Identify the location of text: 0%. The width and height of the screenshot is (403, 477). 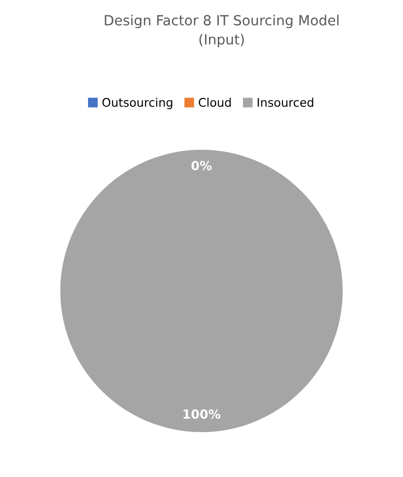
(201, 165).